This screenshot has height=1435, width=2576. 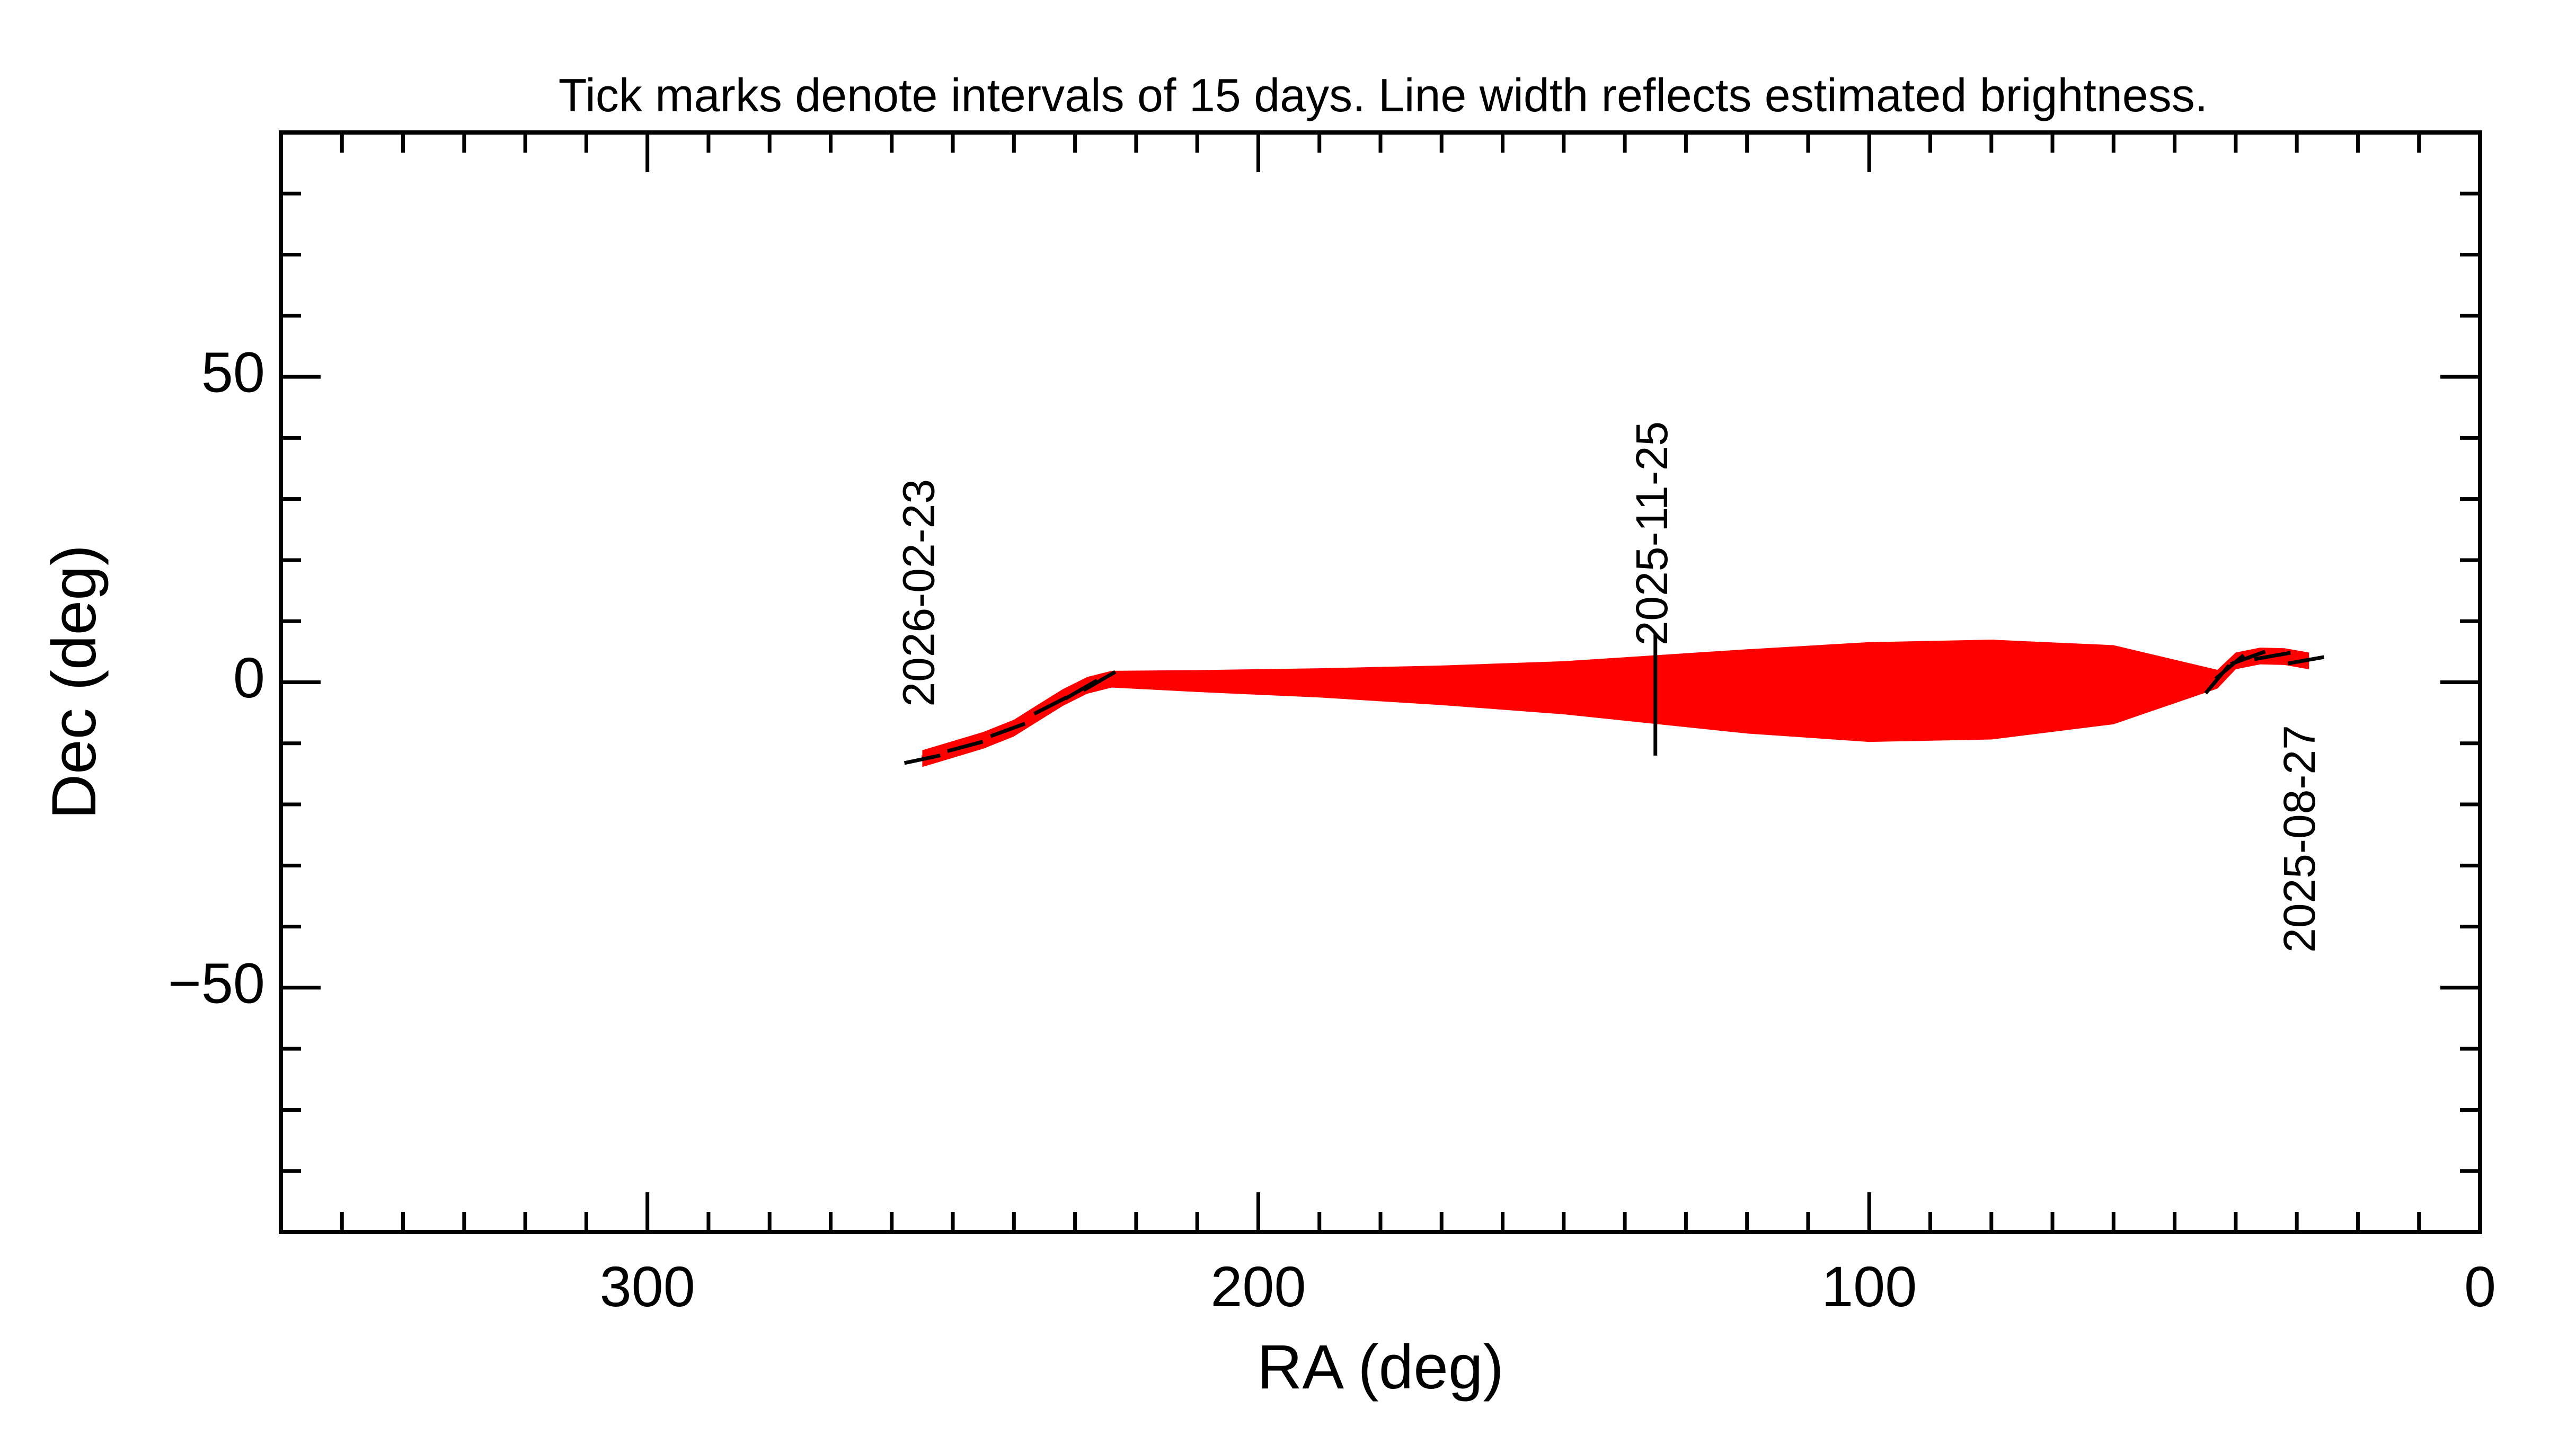 I want to click on y-axis-label: Dec (deg), so click(x=74, y=682).